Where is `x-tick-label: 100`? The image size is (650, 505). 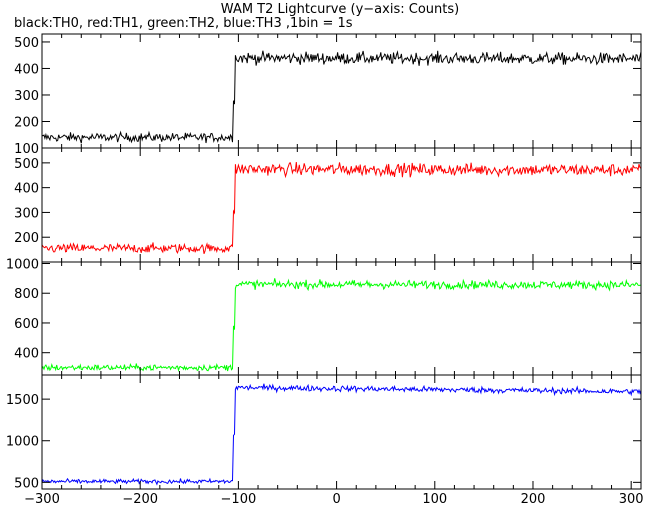 x-tick-label: 100 is located at coordinates (434, 498).